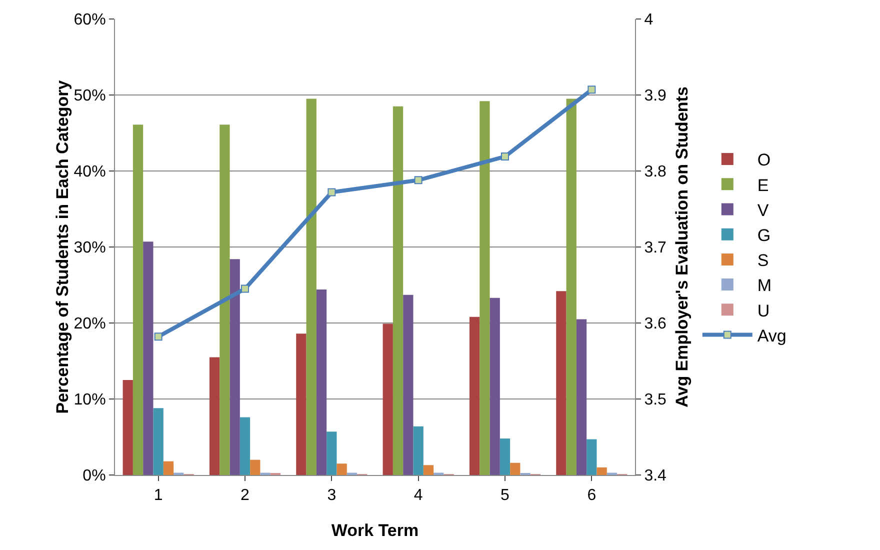  What do you see at coordinates (94, 476) in the screenshot?
I see `y-tick-label: 0%` at bounding box center [94, 476].